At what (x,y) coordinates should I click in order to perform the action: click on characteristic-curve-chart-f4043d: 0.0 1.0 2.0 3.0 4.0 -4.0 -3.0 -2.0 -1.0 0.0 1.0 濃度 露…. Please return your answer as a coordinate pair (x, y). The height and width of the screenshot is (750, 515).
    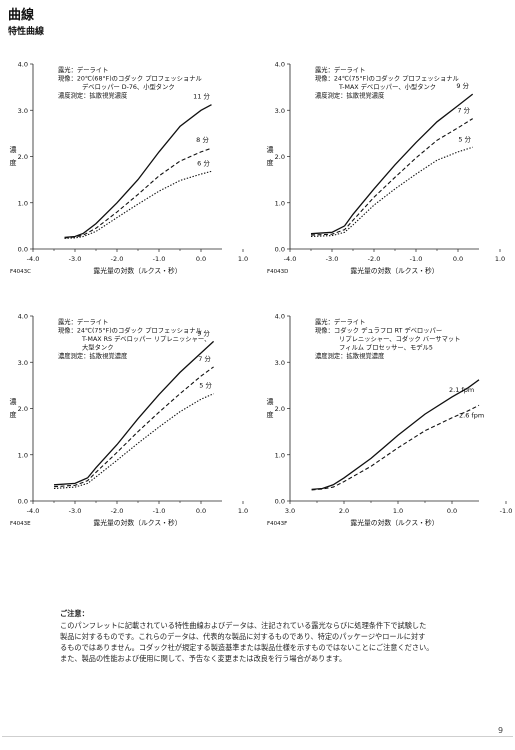
    Looking at the image, I should click on (386, 168).